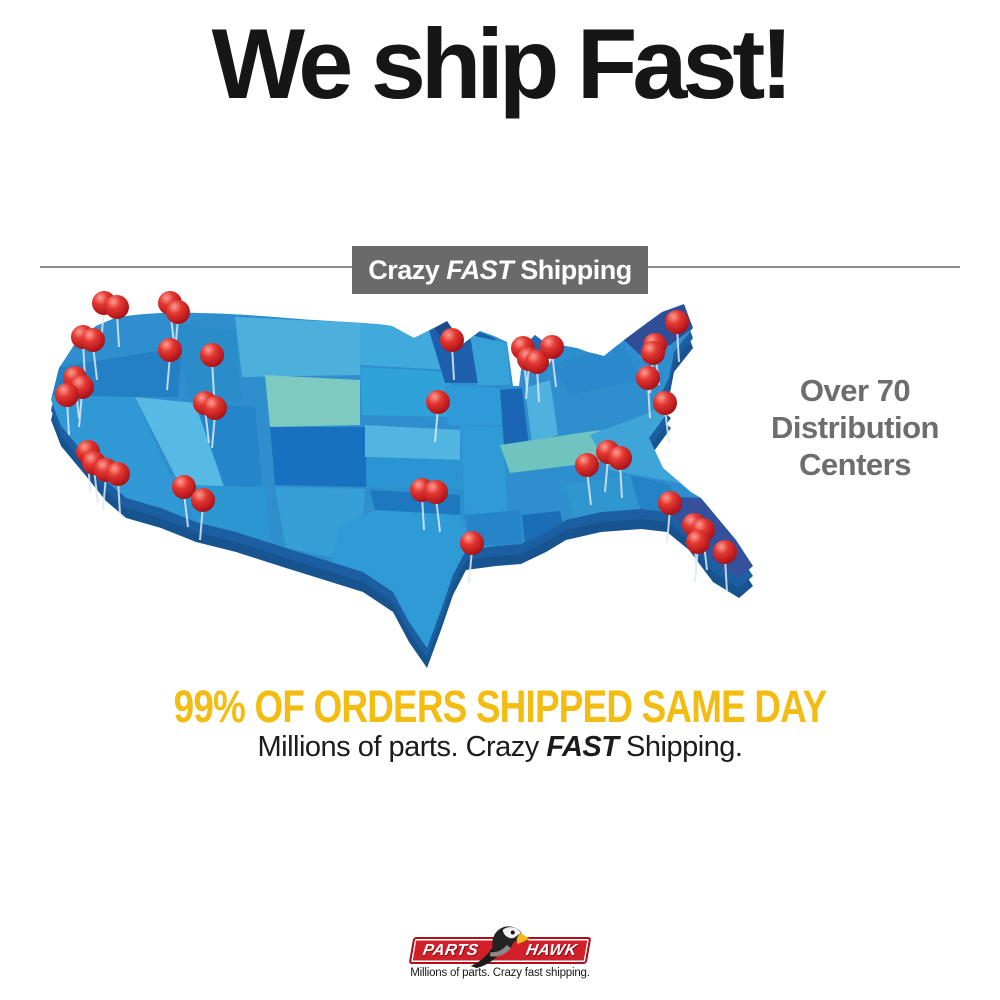  What do you see at coordinates (407, 269) in the screenshot?
I see `ribbon-text-prefix: Crazy` at bounding box center [407, 269].